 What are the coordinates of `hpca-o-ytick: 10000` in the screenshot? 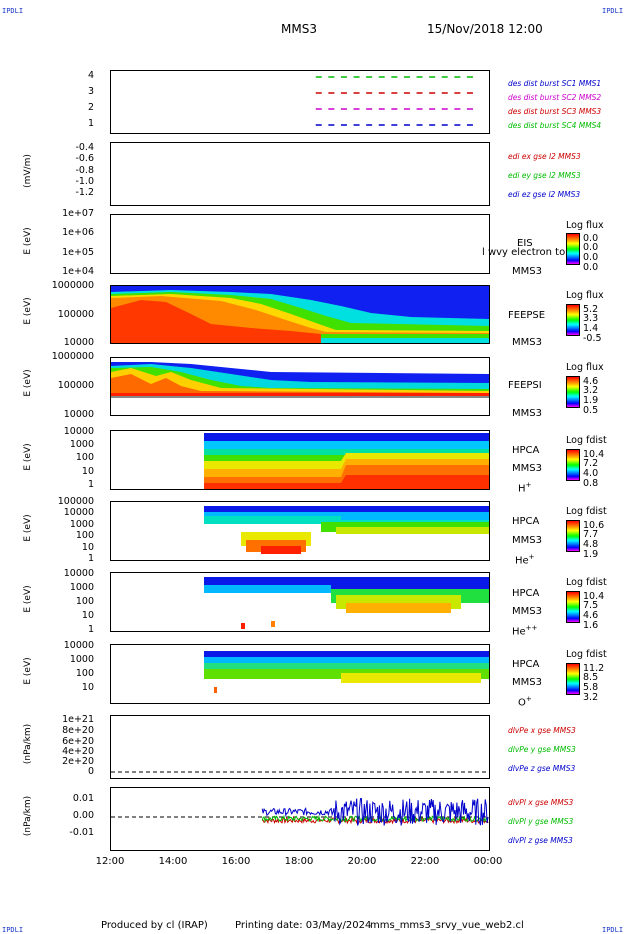 It's located at (78, 645).